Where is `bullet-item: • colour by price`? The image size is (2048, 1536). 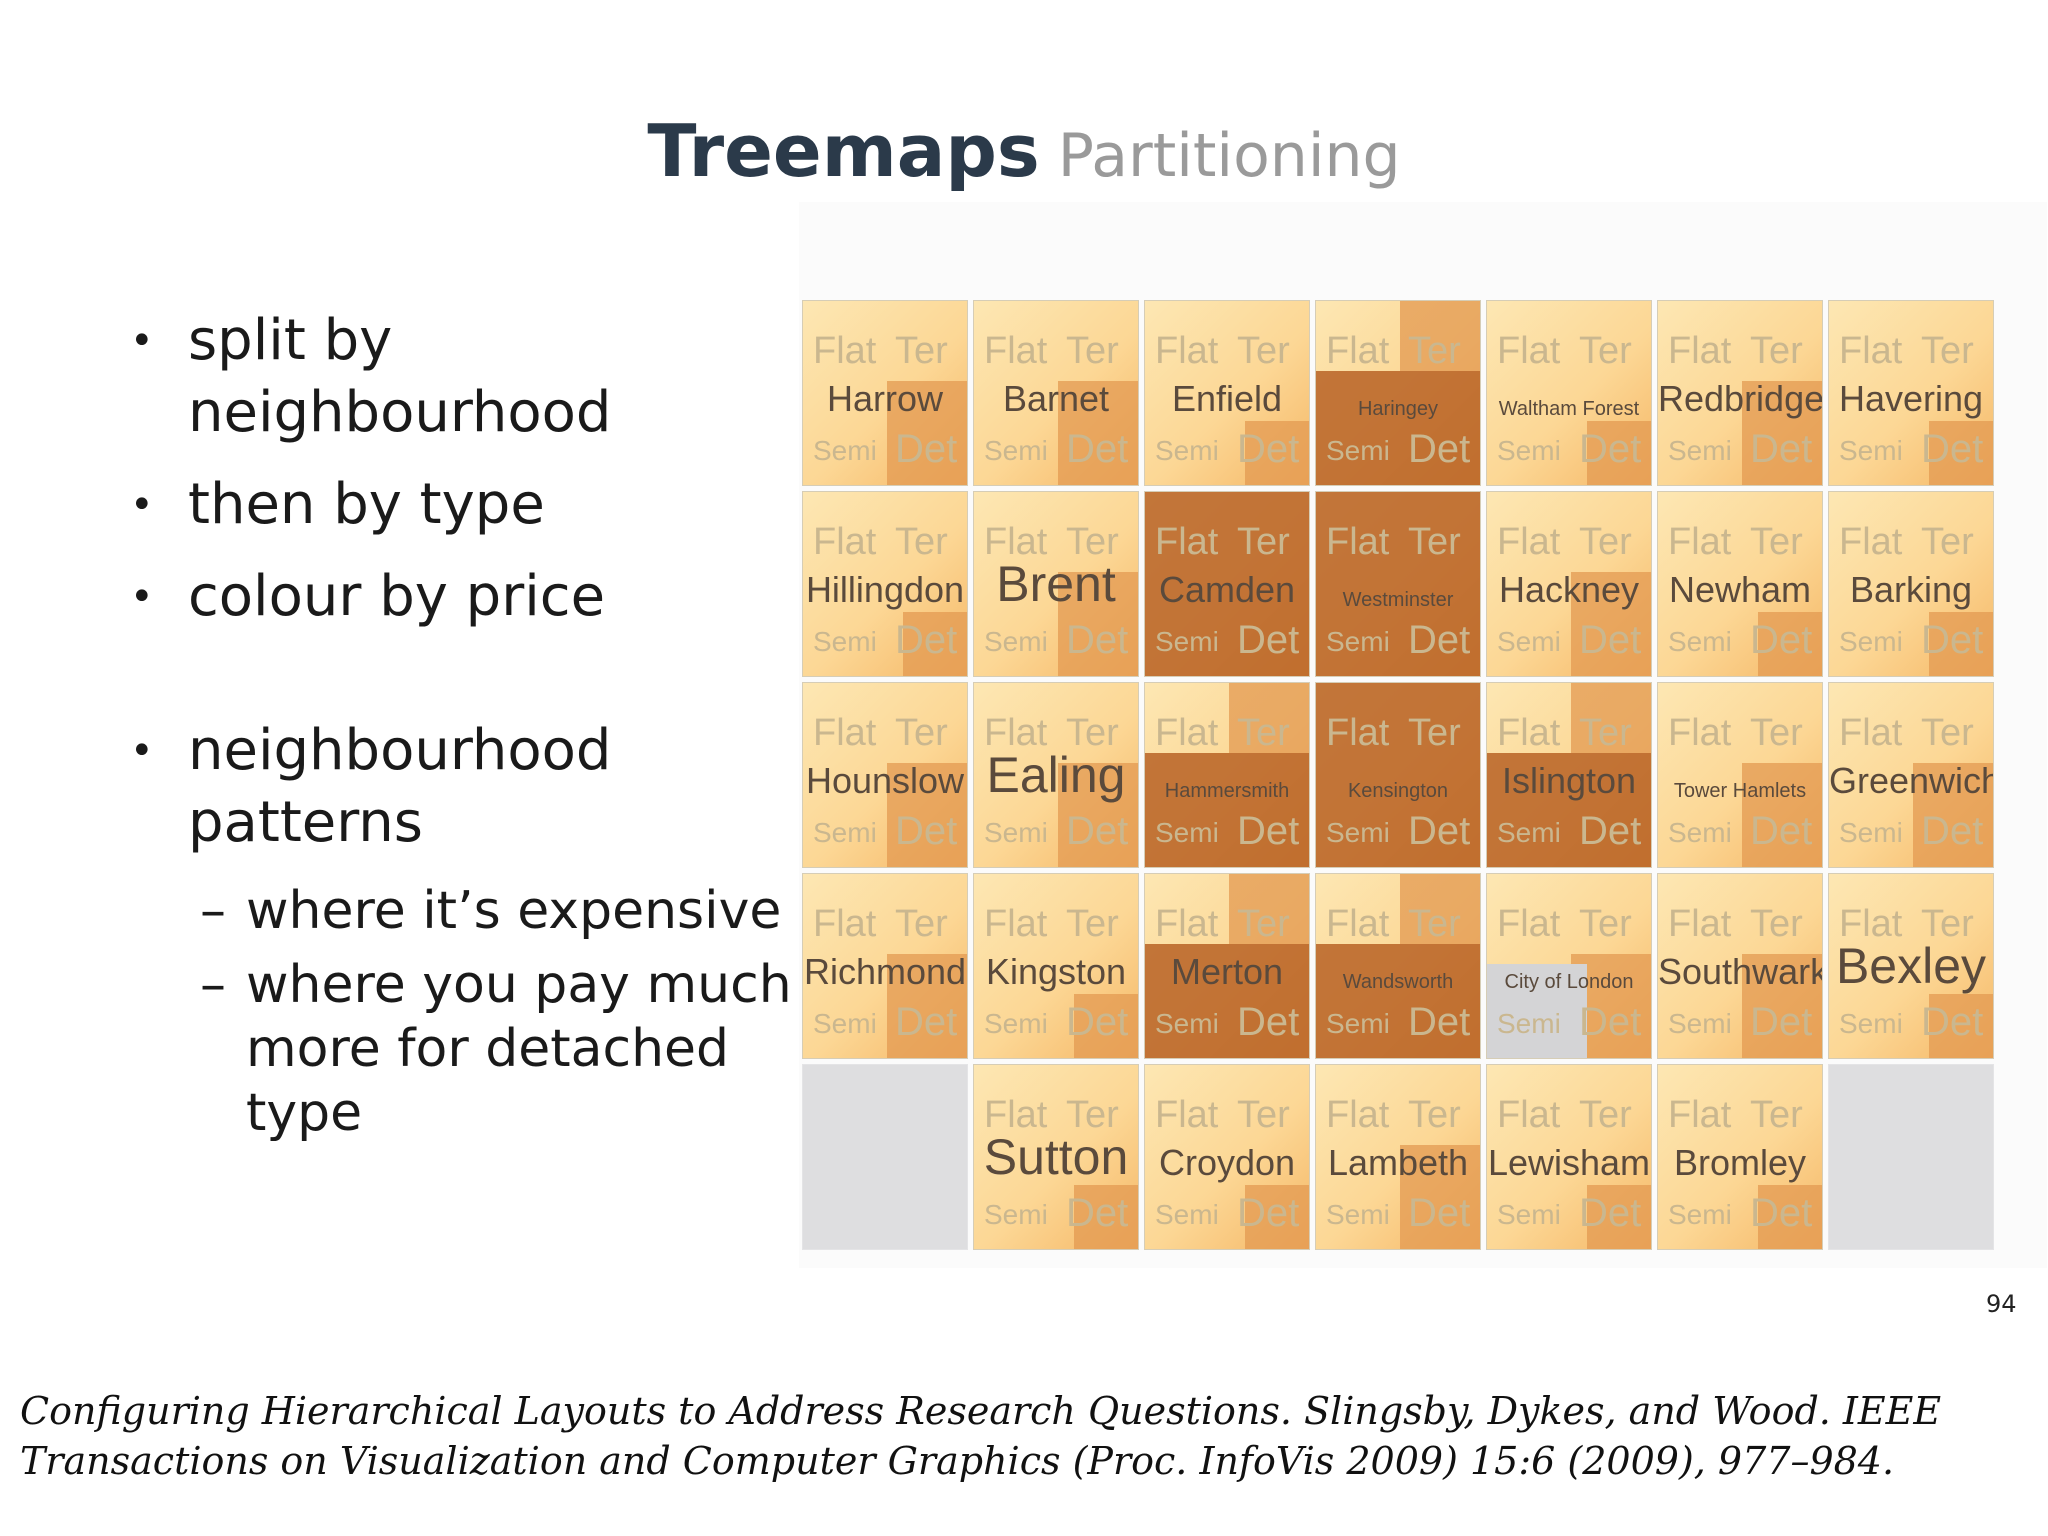
bullet-item: • colour by price is located at coordinates (468, 597).